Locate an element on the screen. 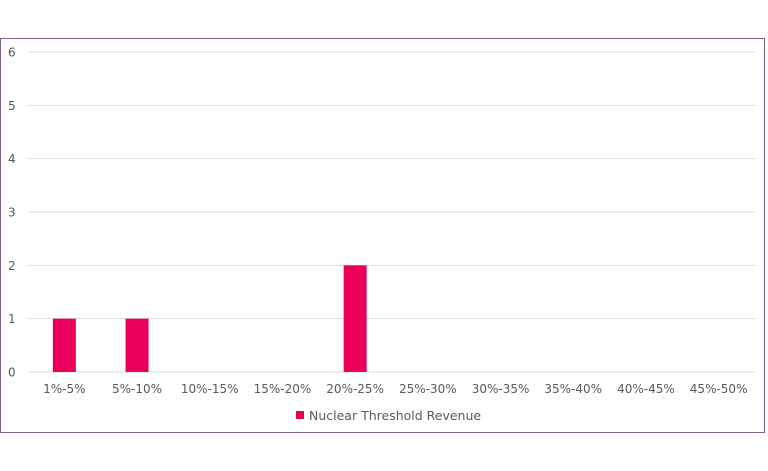  x-tick-label: 10%-15% is located at coordinates (210, 389).